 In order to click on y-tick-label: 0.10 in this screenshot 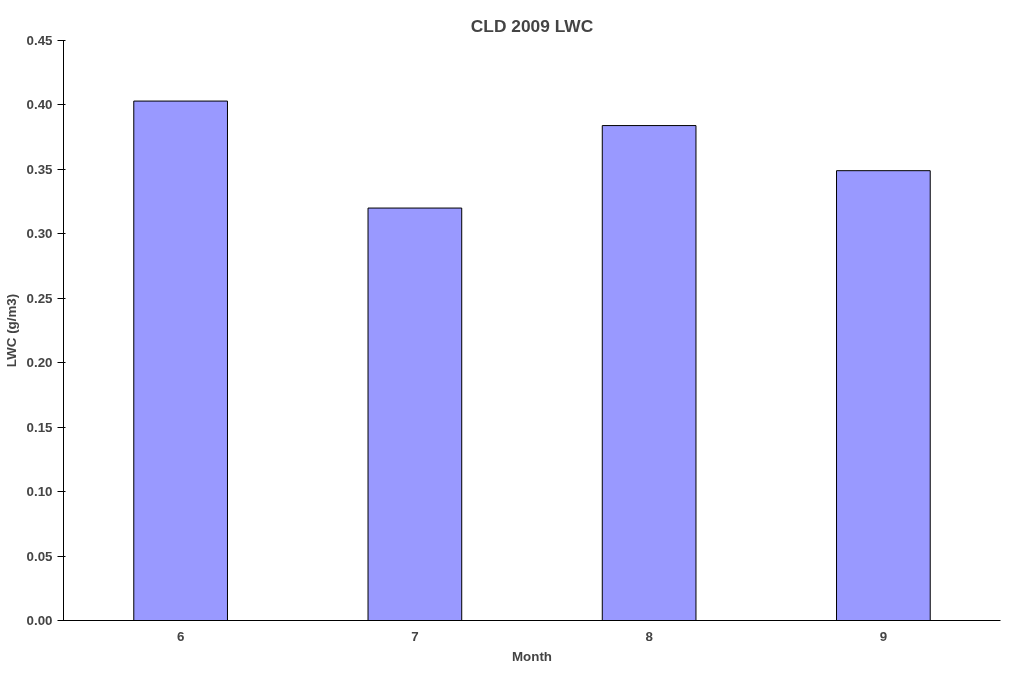, I will do `click(39, 492)`.